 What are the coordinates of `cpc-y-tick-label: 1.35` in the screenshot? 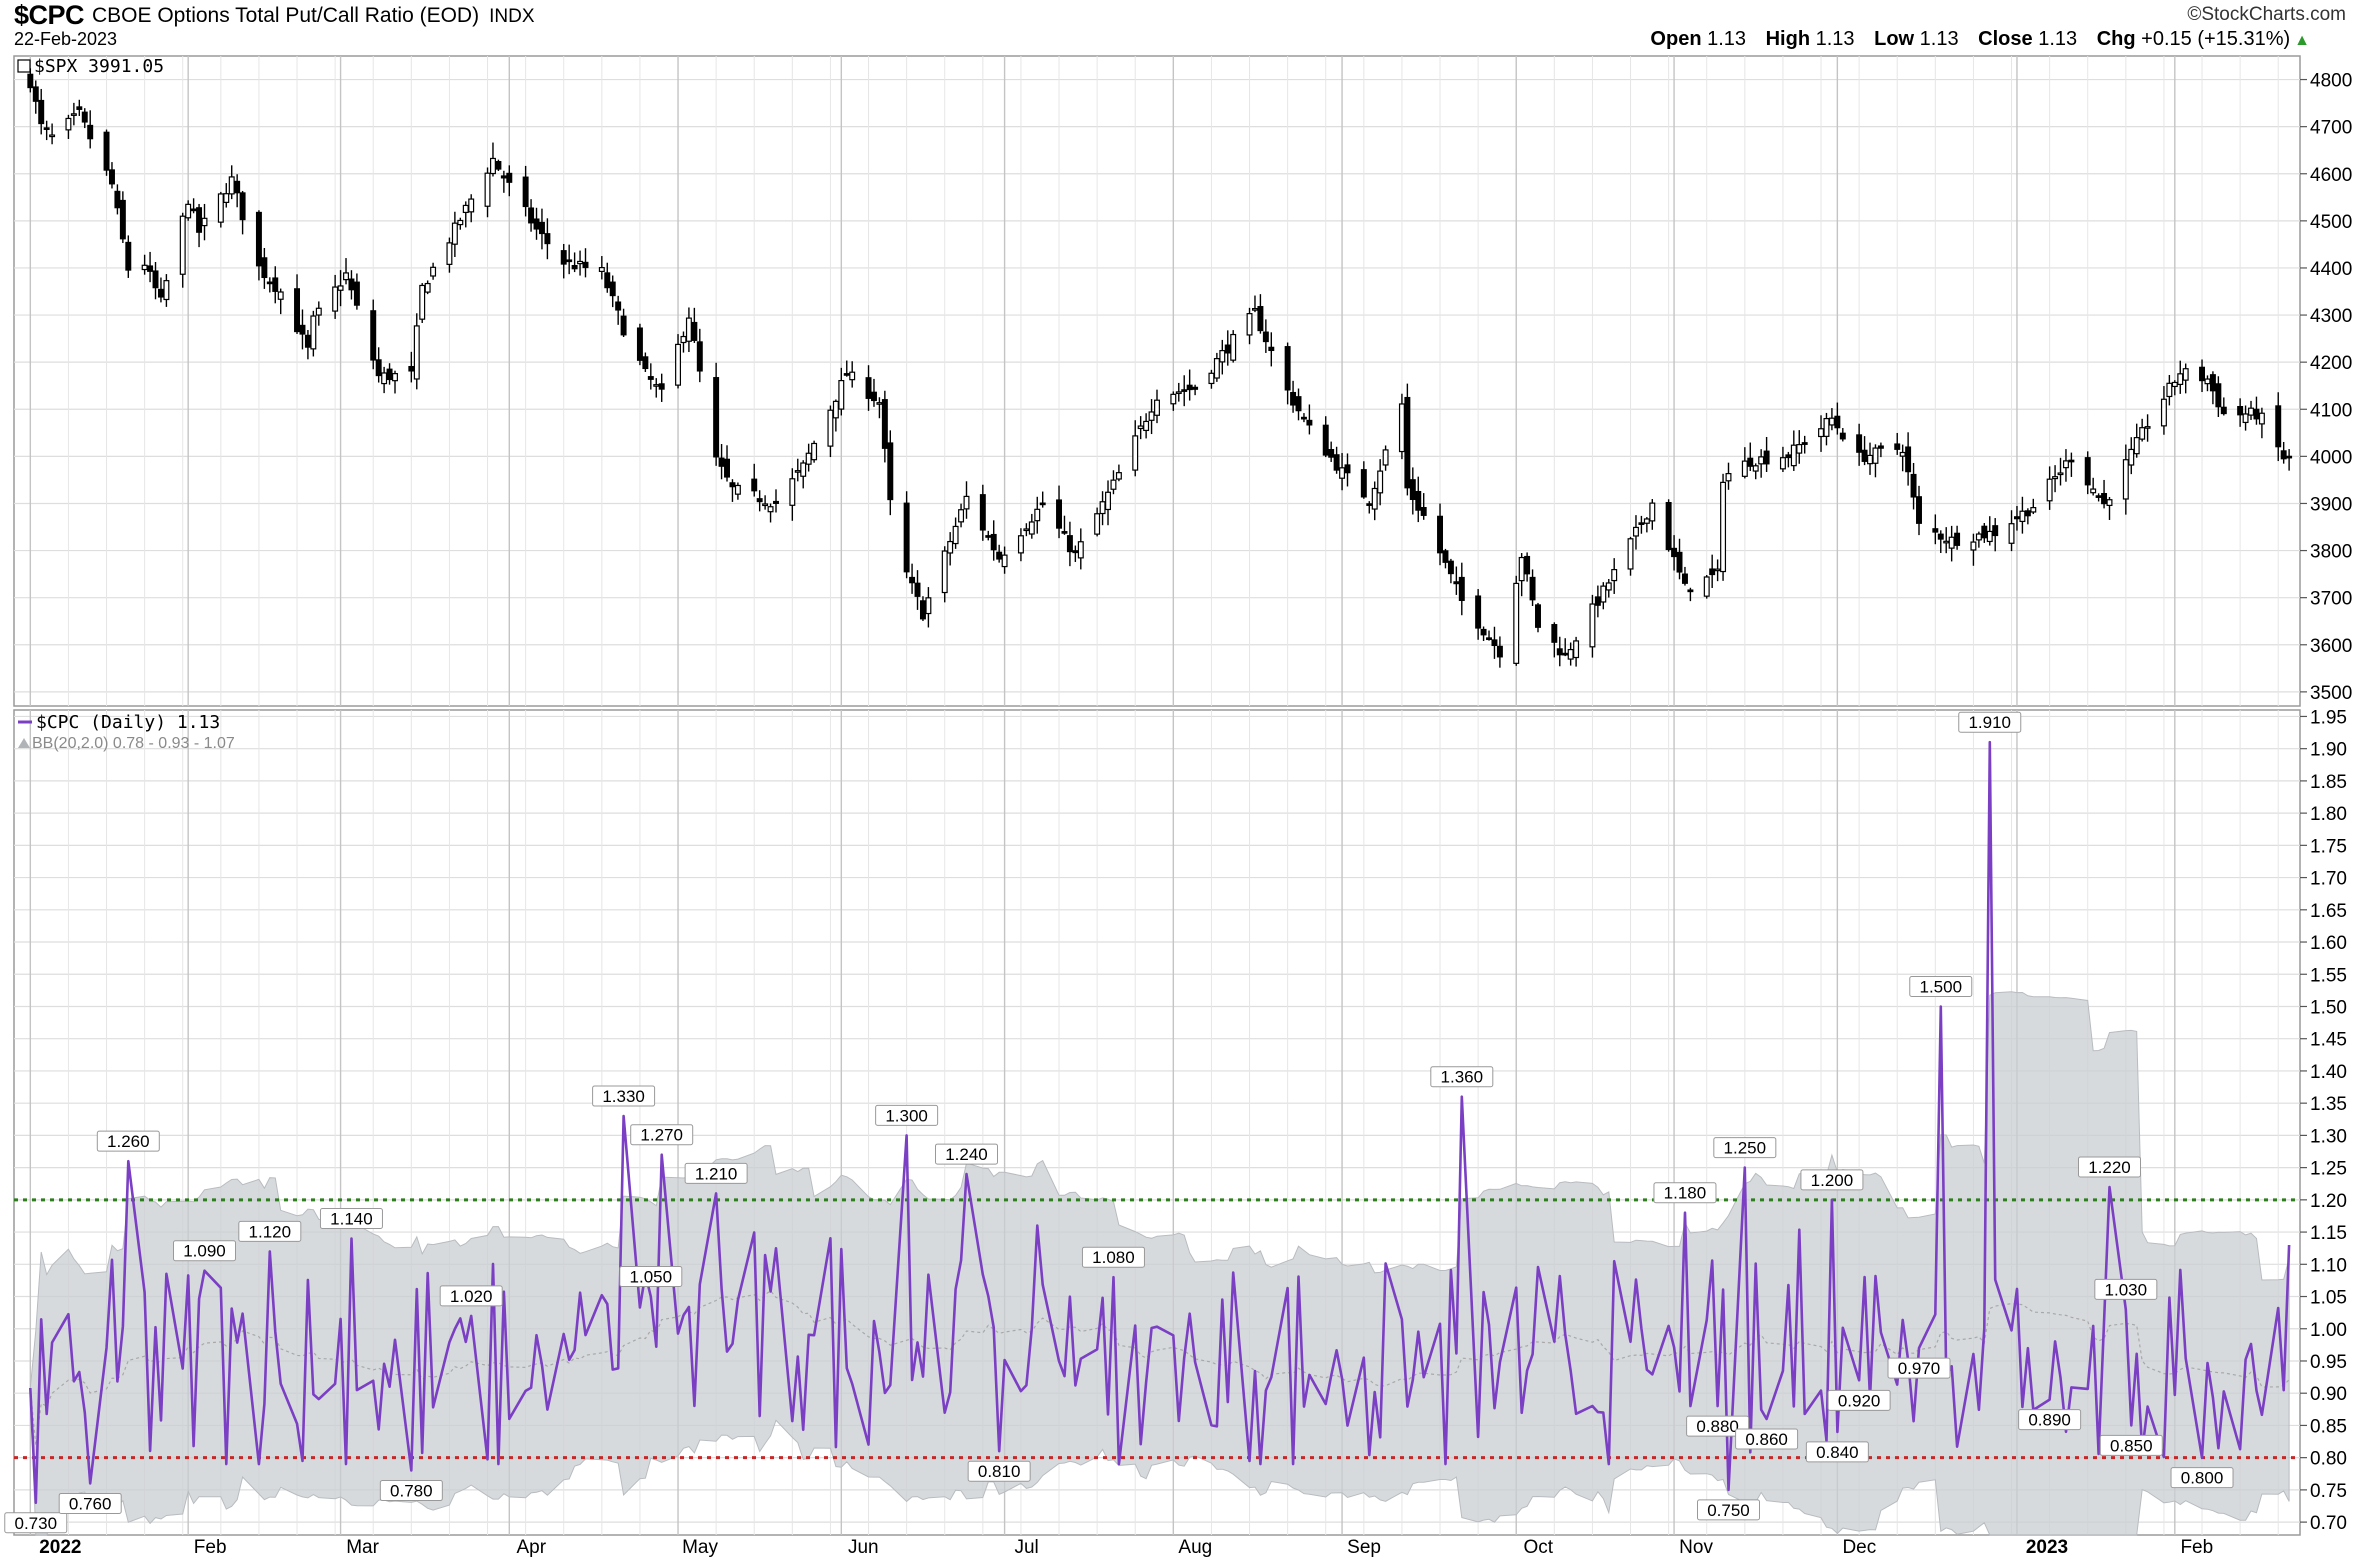 It's located at (2328, 1104).